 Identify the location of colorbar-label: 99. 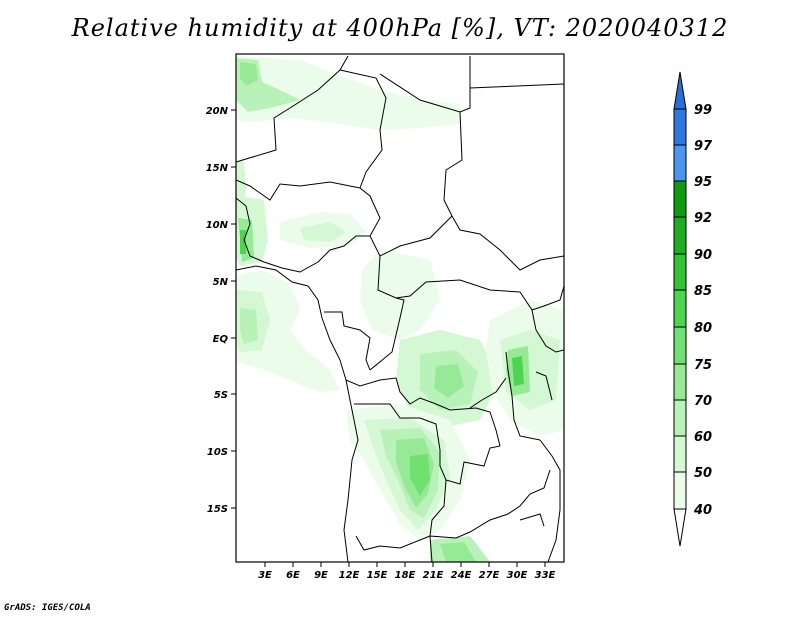
(703, 110).